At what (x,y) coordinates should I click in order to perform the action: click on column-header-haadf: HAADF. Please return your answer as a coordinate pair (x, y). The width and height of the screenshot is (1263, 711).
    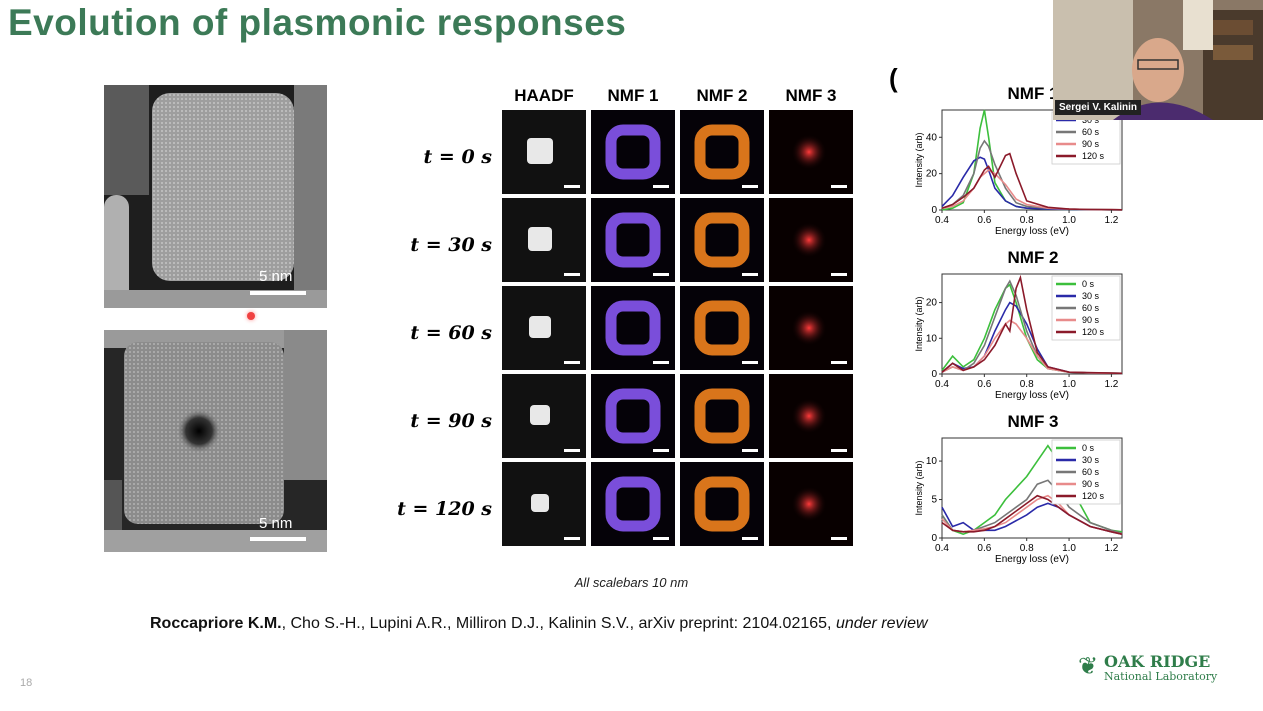
    Looking at the image, I should click on (544, 95).